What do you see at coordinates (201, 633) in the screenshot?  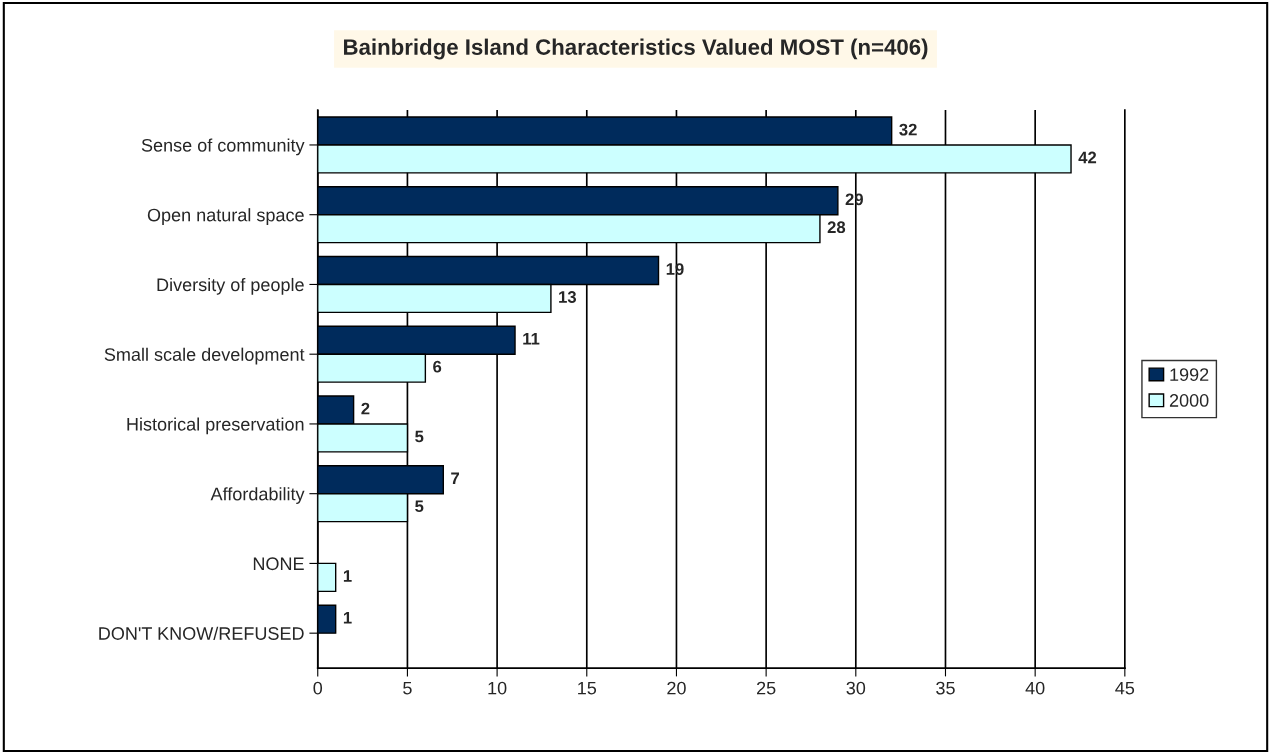 I see `y-tick-label: DON'T KNOW/REFUSED` at bounding box center [201, 633].